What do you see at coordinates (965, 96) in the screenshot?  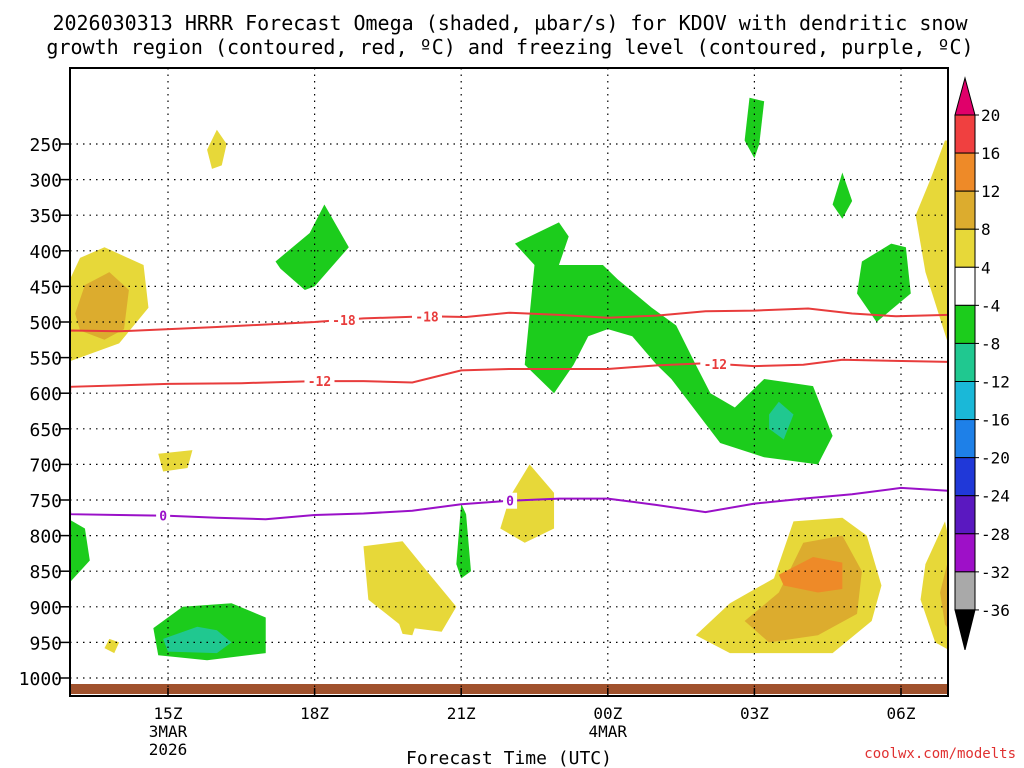 I see `colorbar-top-arrow` at bounding box center [965, 96].